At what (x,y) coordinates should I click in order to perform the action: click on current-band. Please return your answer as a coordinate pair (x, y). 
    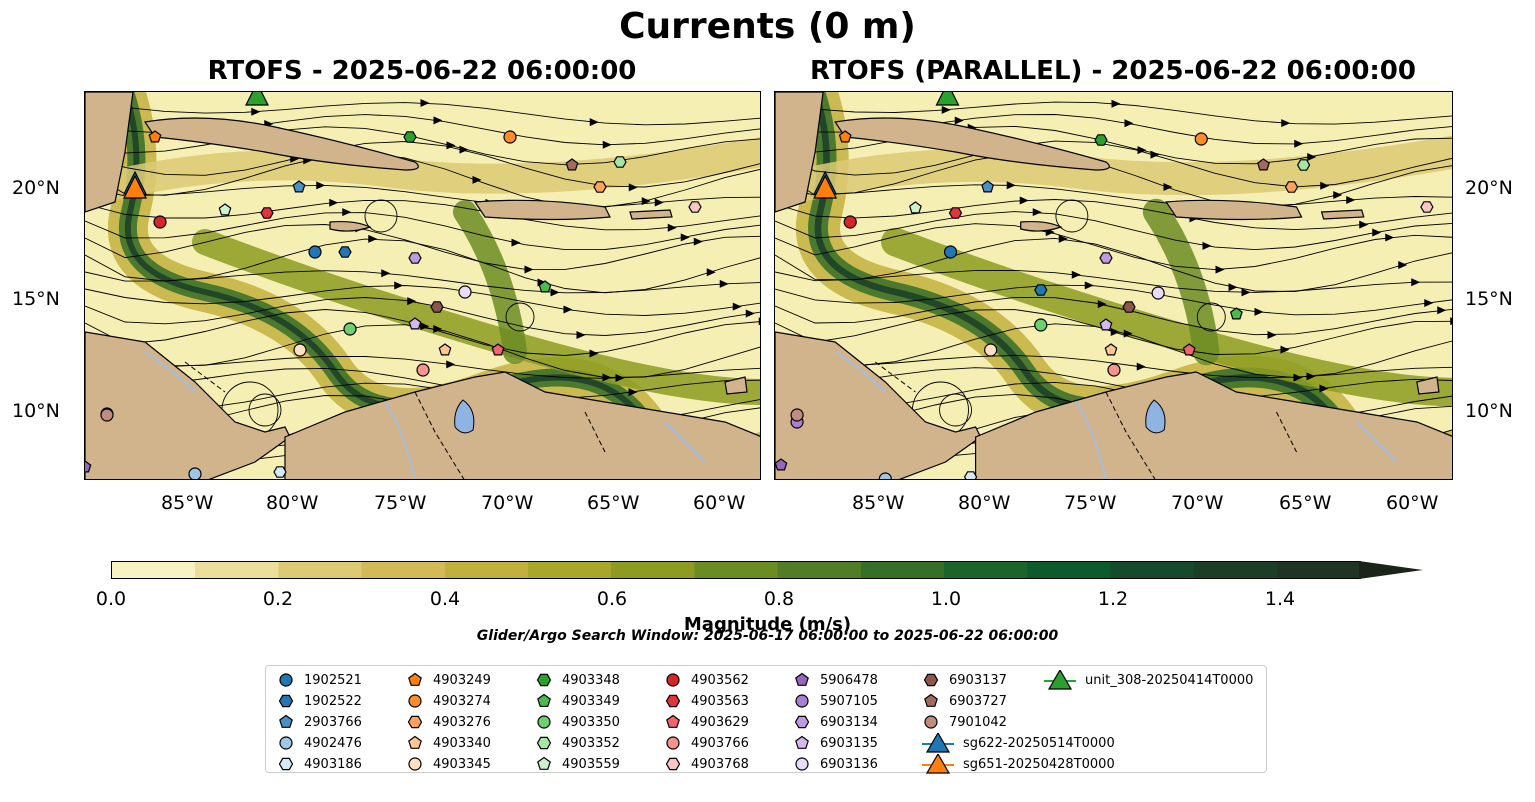
    Looking at the image, I should click on (1181, 282).